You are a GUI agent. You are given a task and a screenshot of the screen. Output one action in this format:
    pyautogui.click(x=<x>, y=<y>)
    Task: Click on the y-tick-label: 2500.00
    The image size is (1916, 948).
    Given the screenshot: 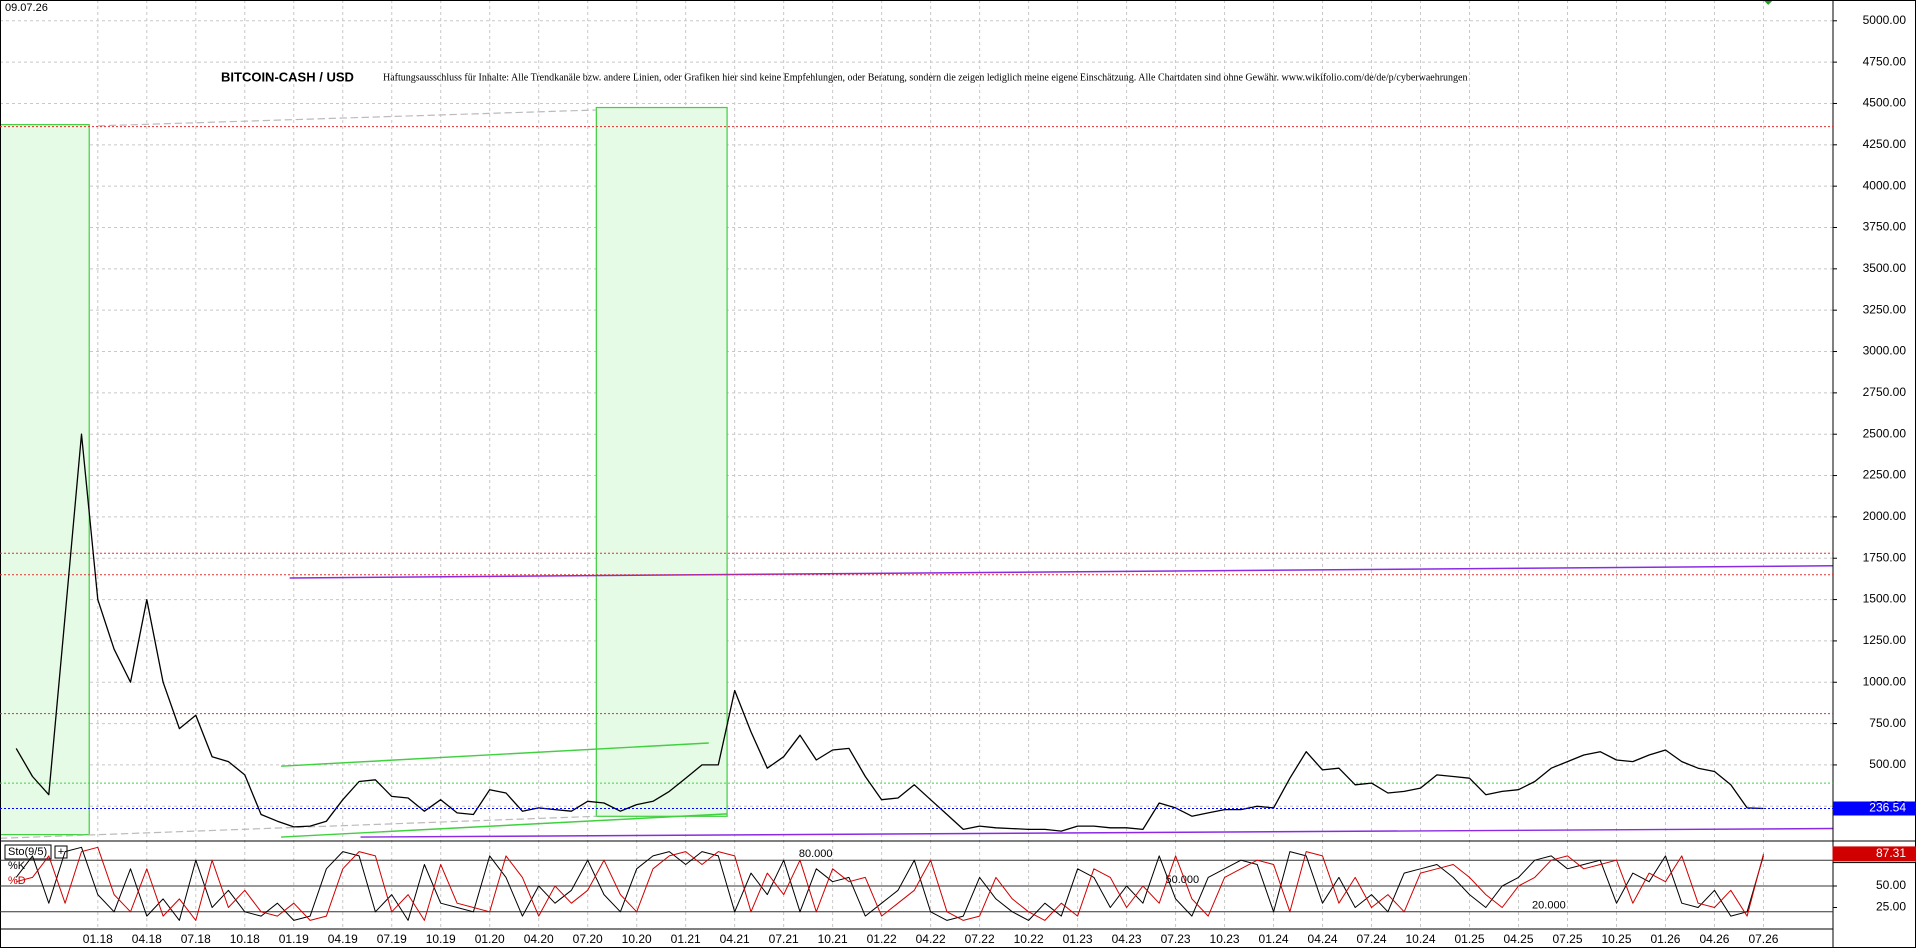 What is the action you would take?
    pyautogui.click(x=1885, y=433)
    